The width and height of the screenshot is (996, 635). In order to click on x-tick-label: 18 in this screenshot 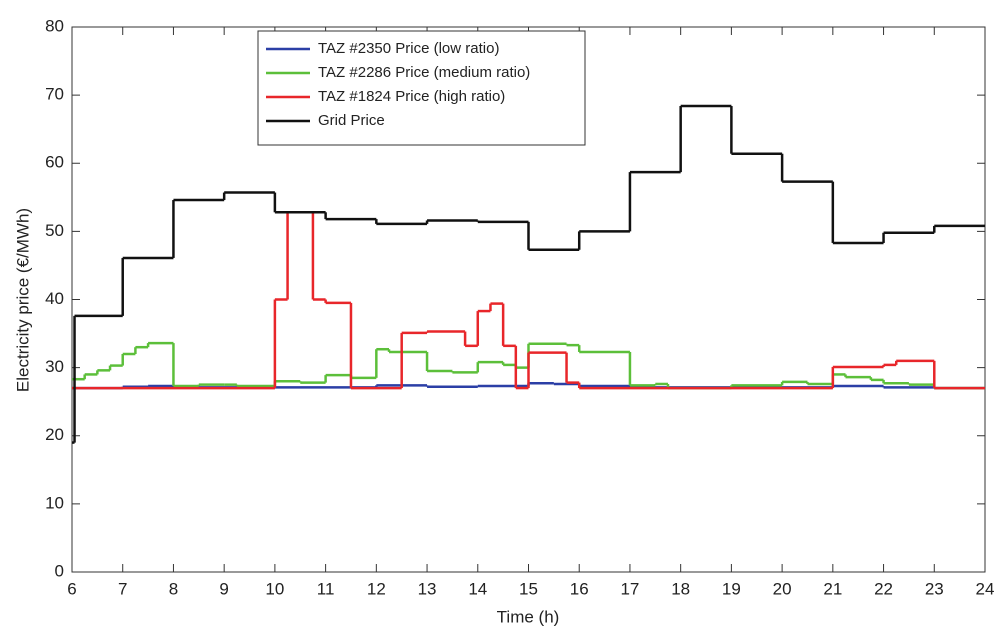, I will do `click(680, 588)`.